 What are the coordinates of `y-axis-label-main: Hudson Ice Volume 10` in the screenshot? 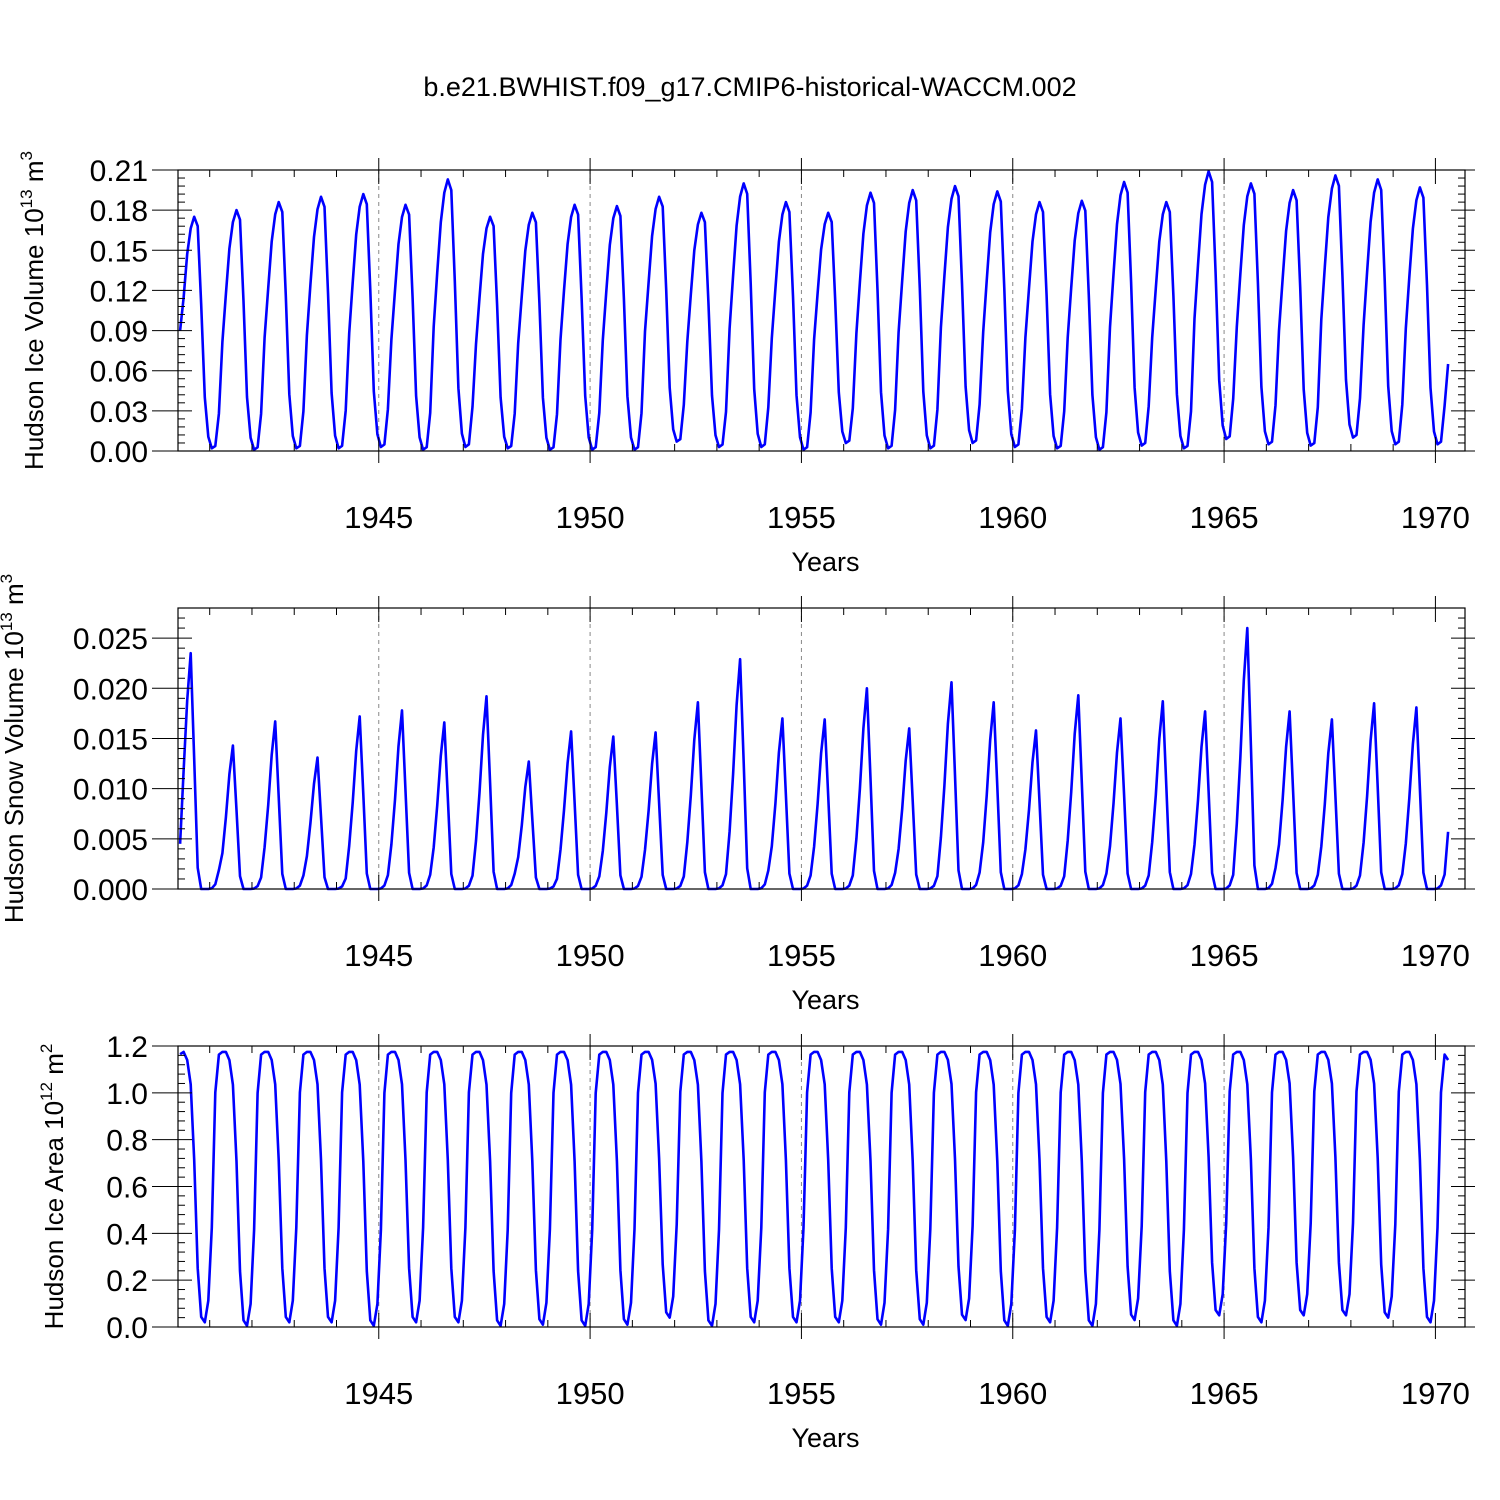 It's located at (34, 339).